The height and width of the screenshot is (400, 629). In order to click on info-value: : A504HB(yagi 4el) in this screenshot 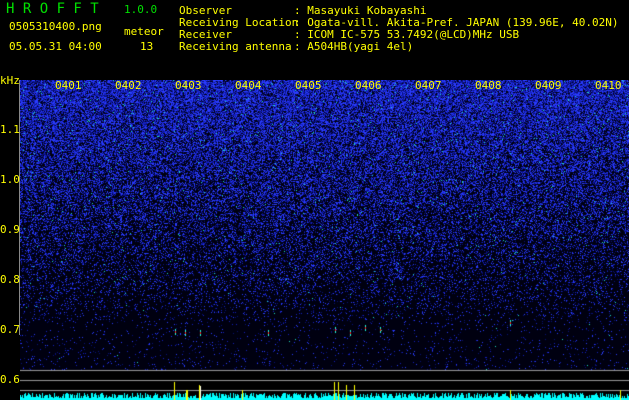, I will do `click(354, 46)`.